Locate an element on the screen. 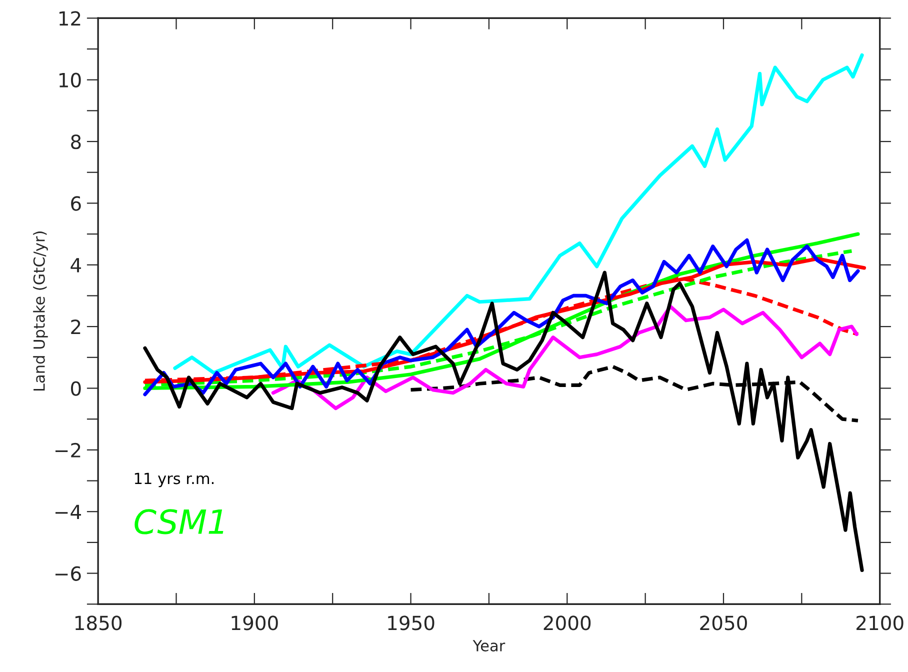 The width and height of the screenshot is (908, 672). y-tick-label: 8 is located at coordinates (76, 142).